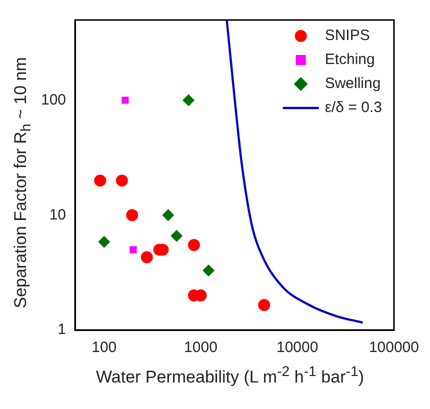  I want to click on x-tick-label: 10000, so click(297, 347).